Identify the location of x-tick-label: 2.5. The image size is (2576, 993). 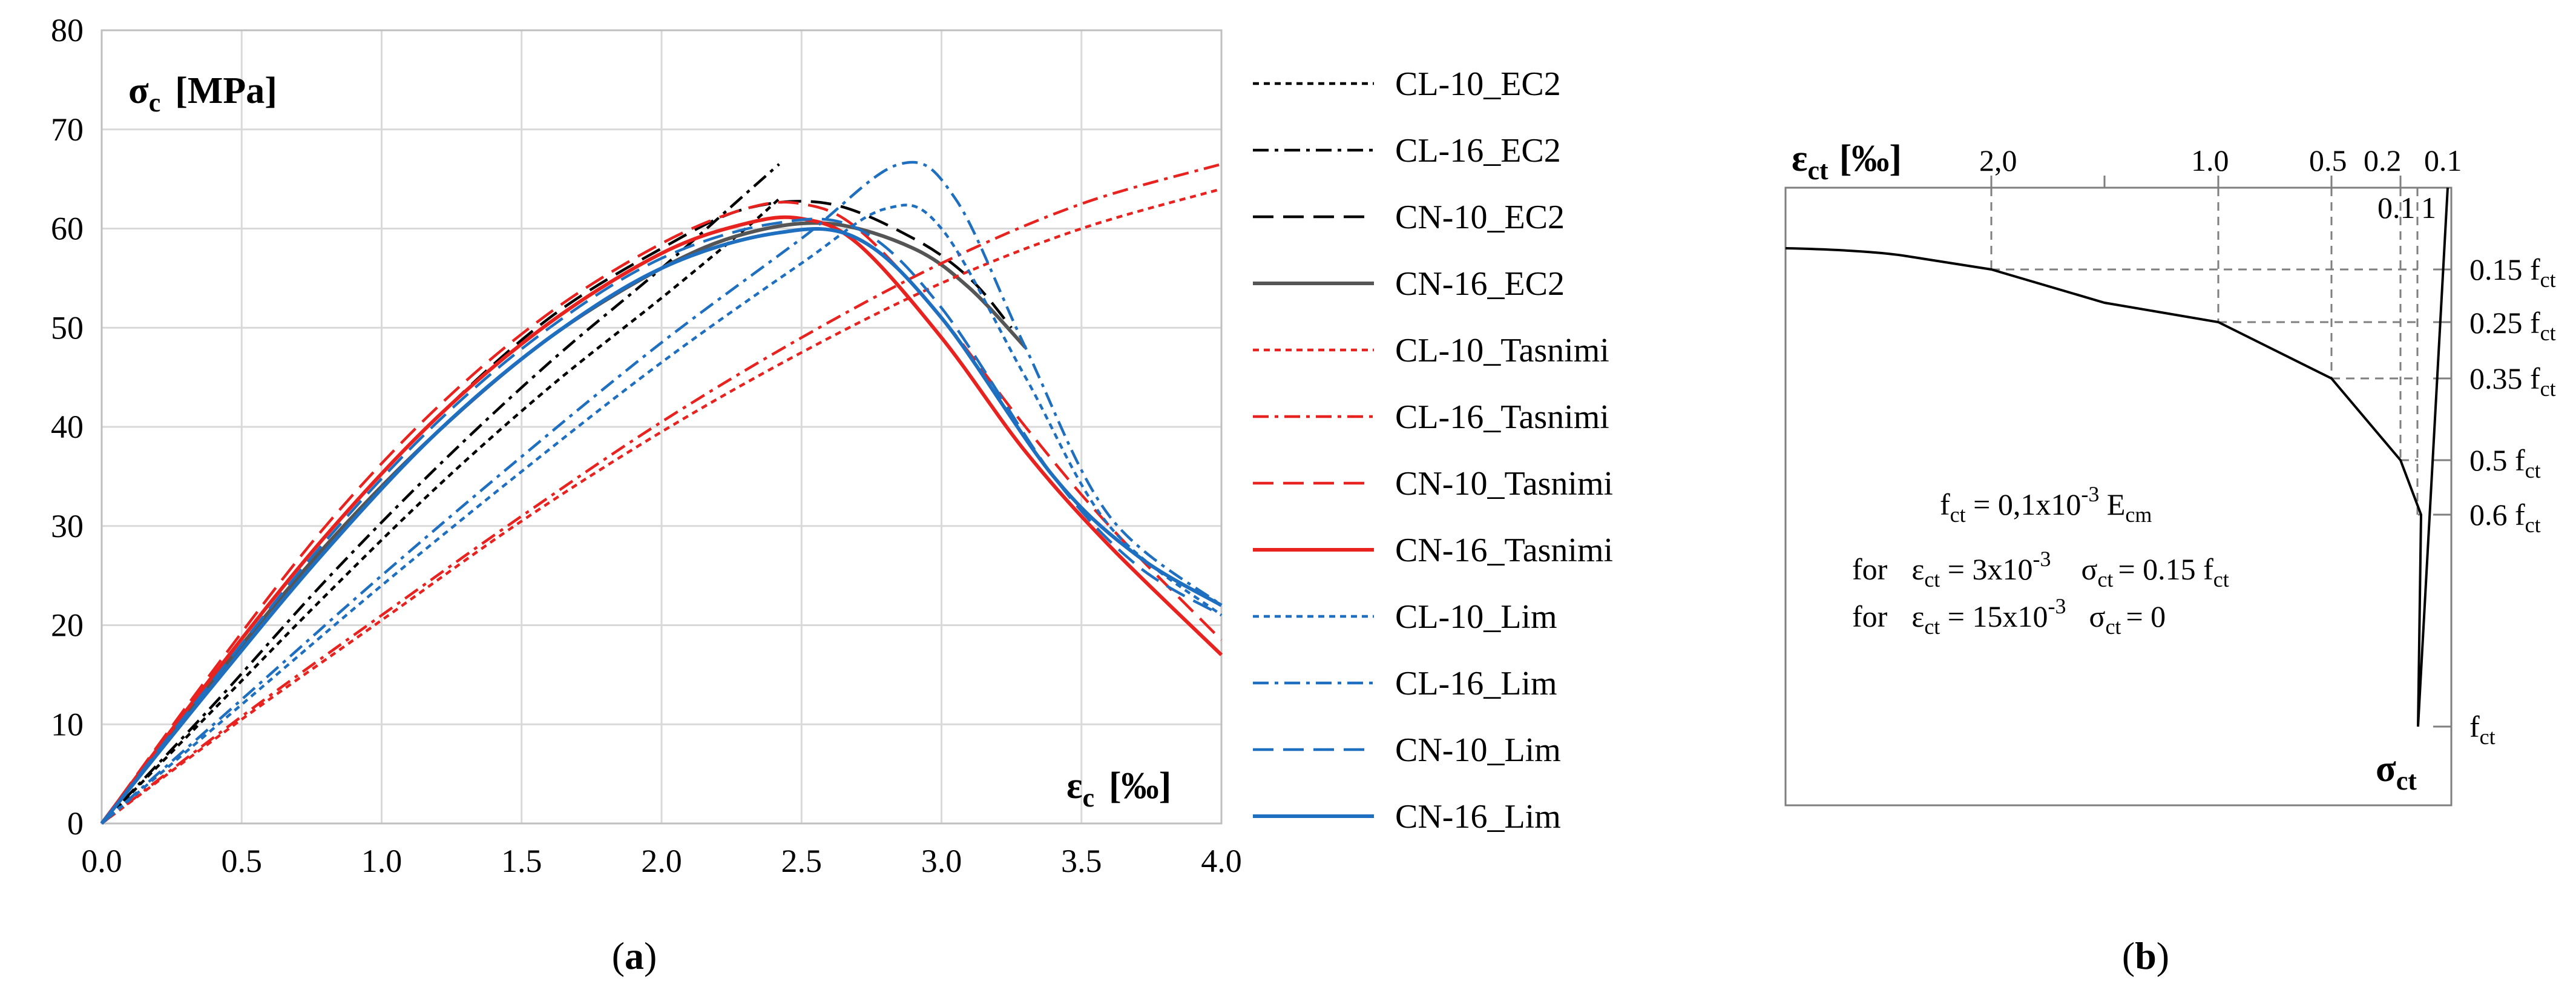
(802, 861).